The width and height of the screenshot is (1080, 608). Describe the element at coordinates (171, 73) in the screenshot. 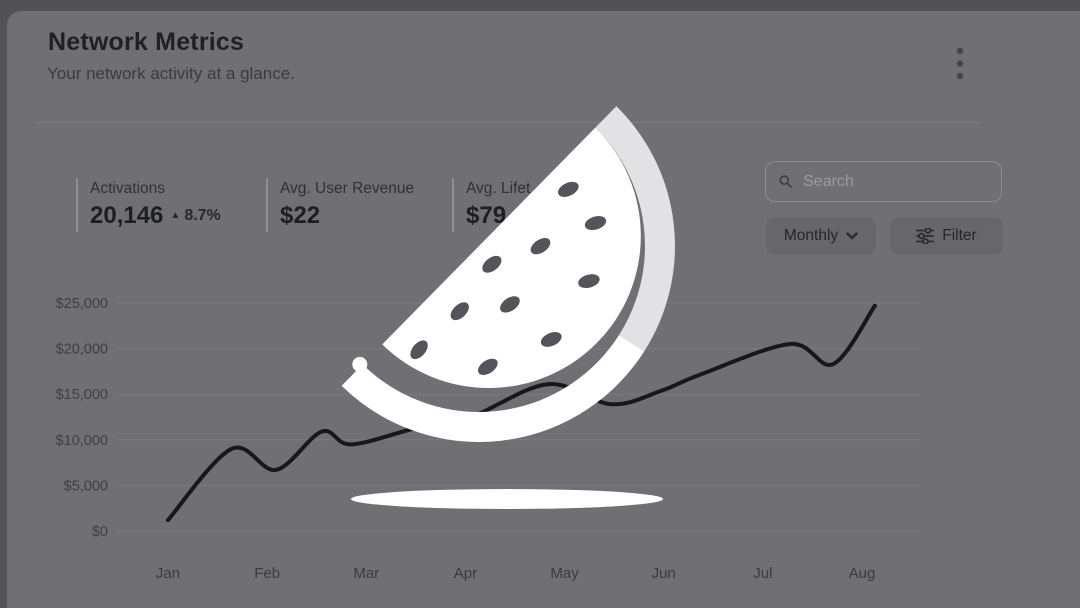

I see `page-subtitle: Your network activity at a glance.` at that location.